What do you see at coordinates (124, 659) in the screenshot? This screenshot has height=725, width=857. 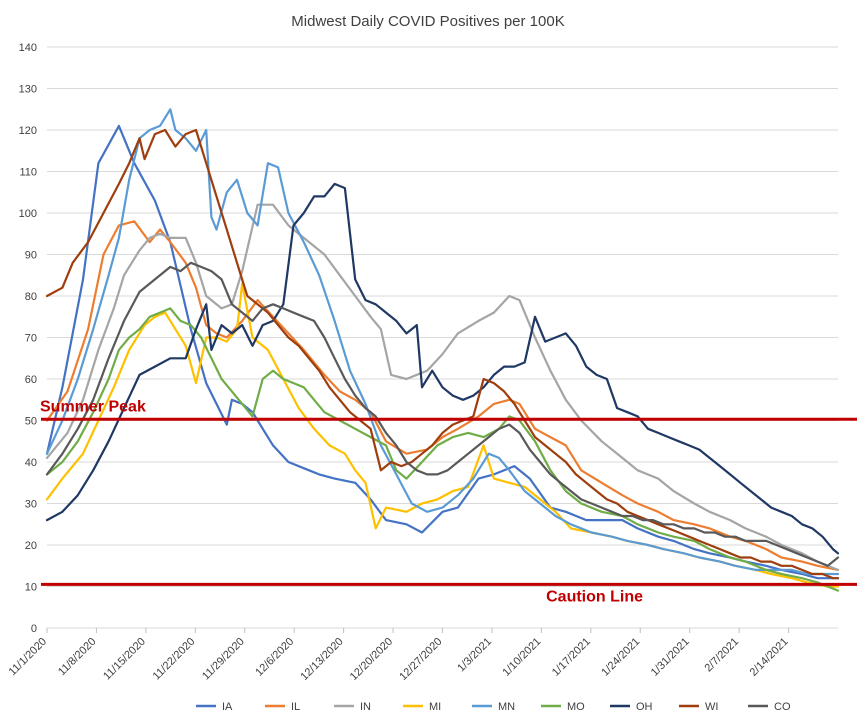 I see `x-tick-label: 11/15/2020` at bounding box center [124, 659].